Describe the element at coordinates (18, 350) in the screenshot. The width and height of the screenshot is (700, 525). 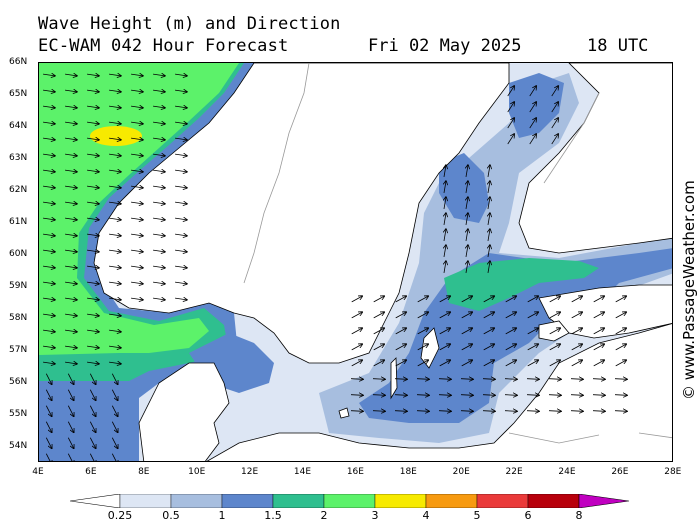
I see `lat-label: 57N` at that location.